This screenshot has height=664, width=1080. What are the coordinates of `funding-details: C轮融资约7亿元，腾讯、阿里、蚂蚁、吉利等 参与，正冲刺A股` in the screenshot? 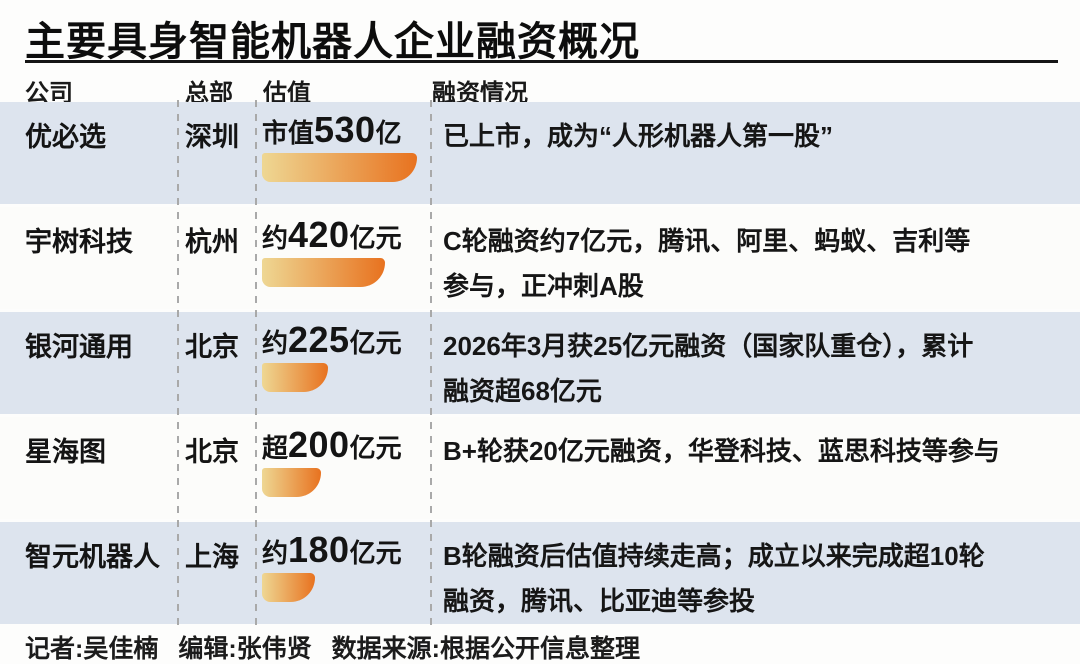 It's located at (707, 263).